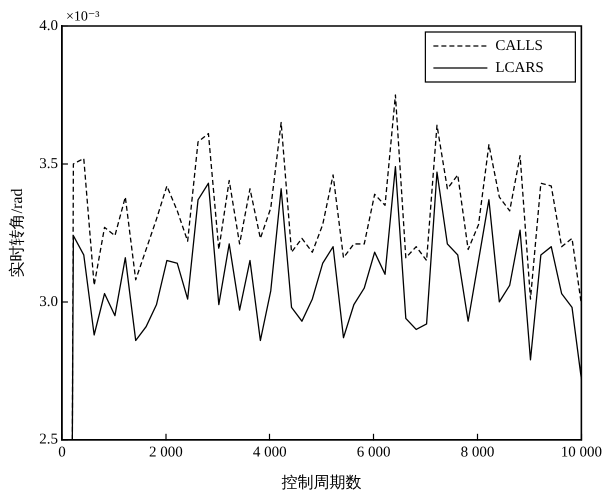 Image resolution: width=612 pixels, height=499 pixels. What do you see at coordinates (48, 26) in the screenshot?
I see `y-tick-label: 4.0` at bounding box center [48, 26].